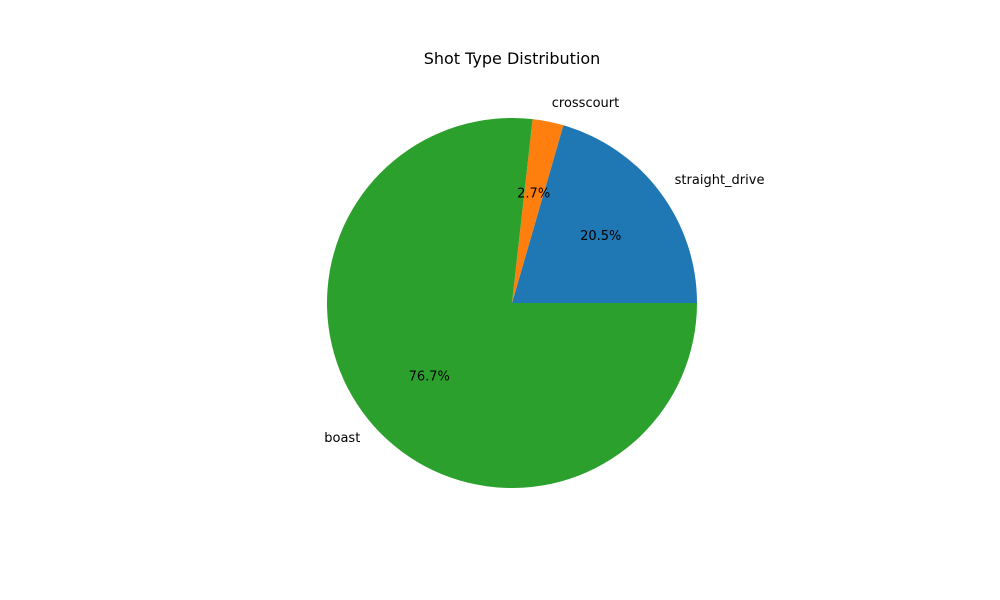 The height and width of the screenshot is (600, 1000). What do you see at coordinates (512, 58) in the screenshot?
I see `chart-title: Shot Type Distribution` at bounding box center [512, 58].